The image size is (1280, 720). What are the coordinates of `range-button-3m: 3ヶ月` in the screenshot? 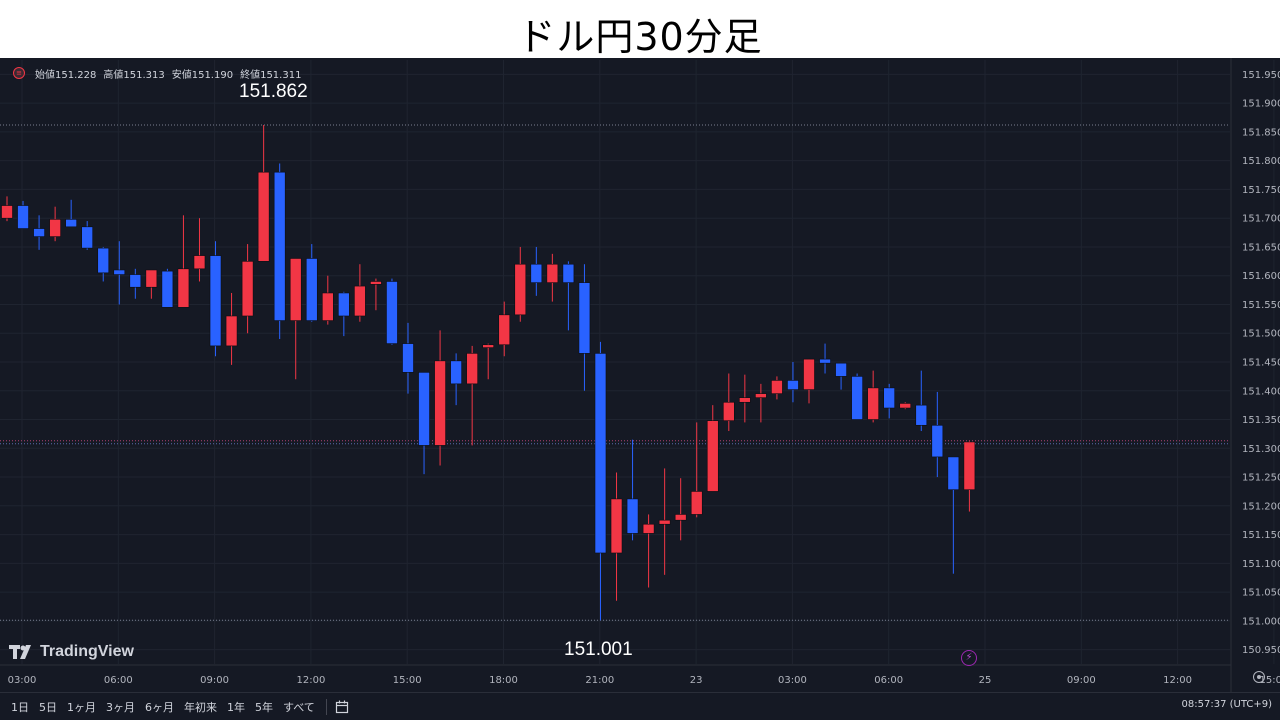 It's located at (120, 707).